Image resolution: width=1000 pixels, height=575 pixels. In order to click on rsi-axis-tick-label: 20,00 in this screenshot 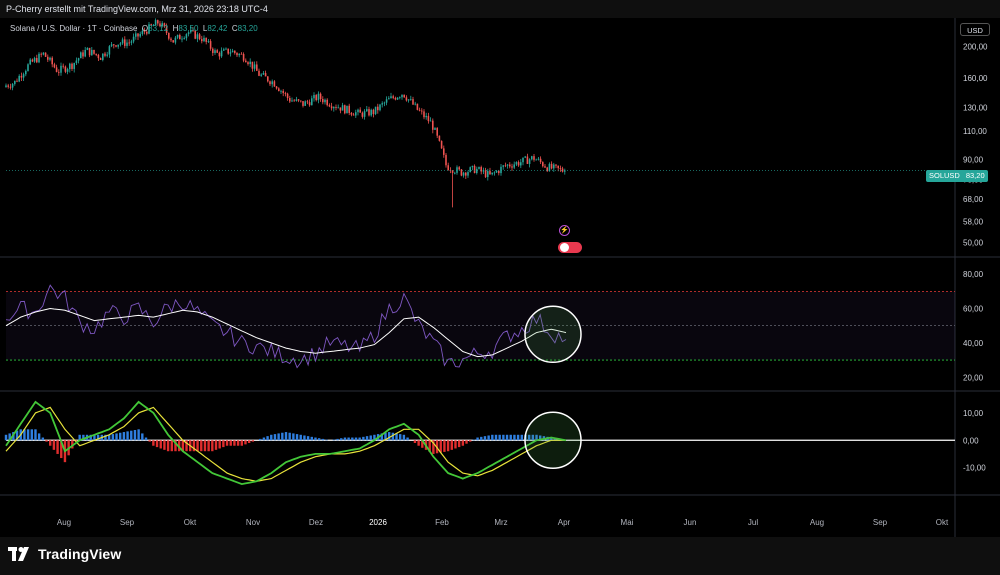, I will do `click(973, 377)`.